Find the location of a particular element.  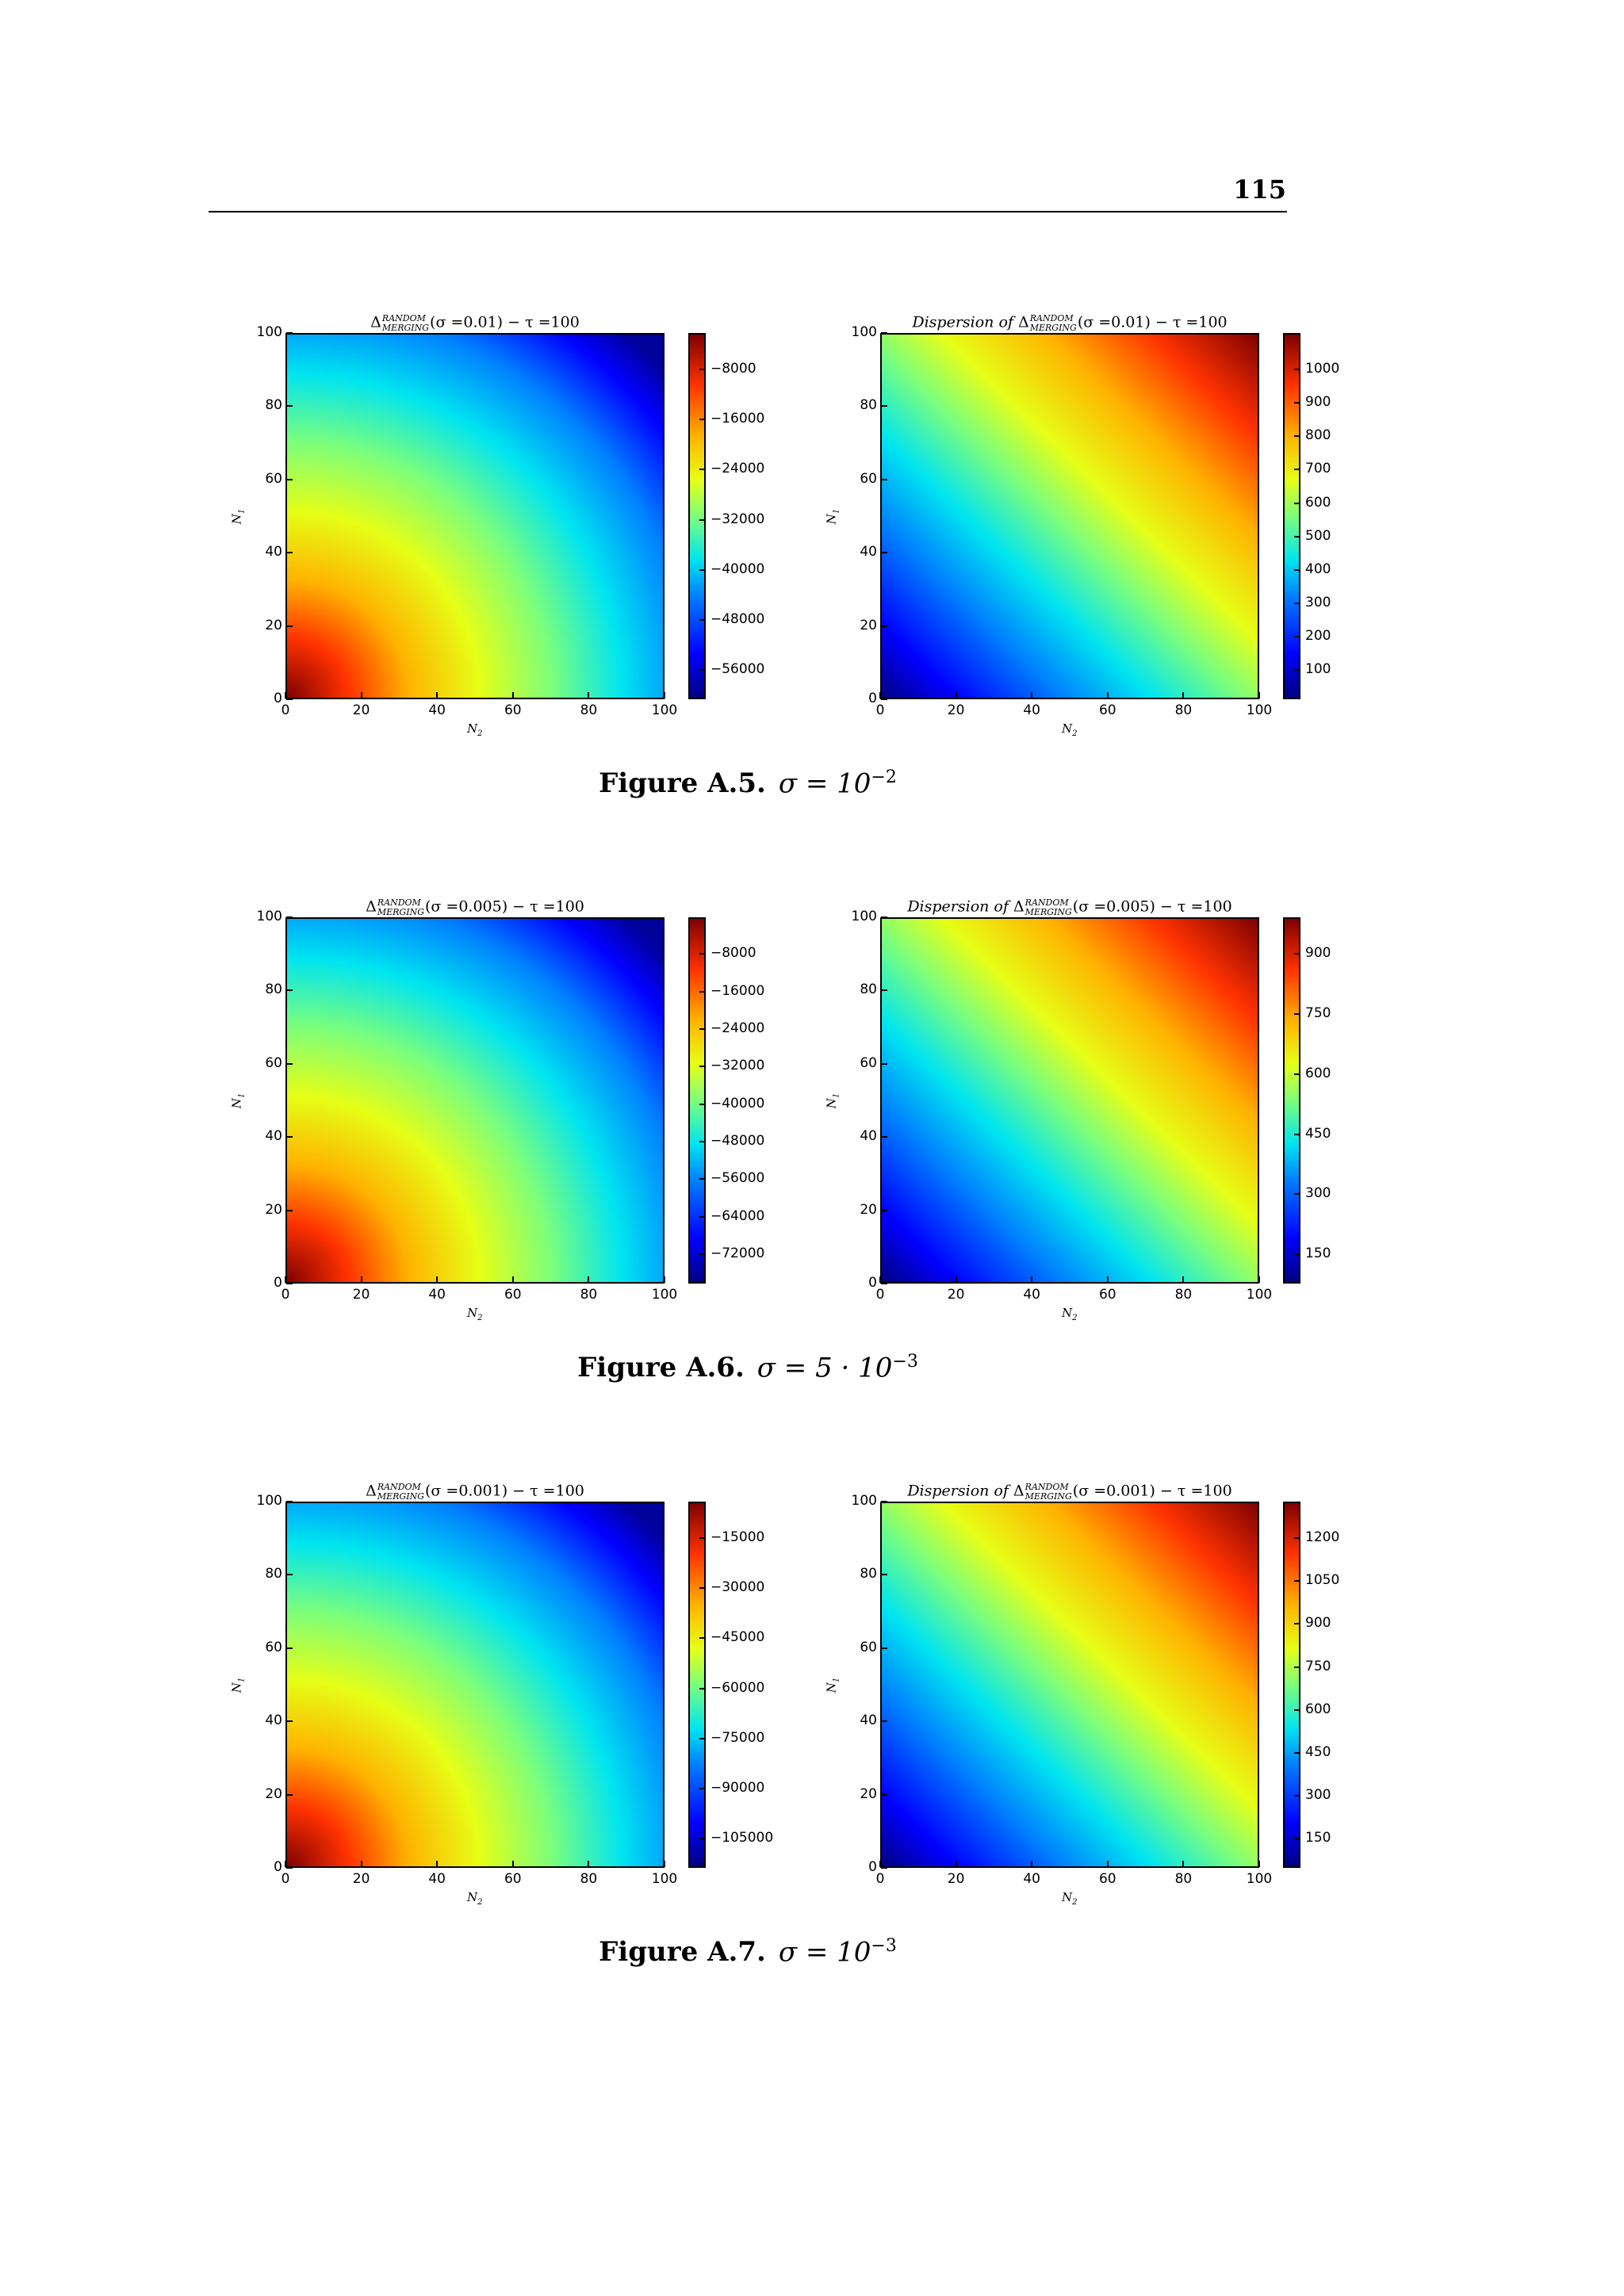

plot-title: Δ RANDOM MERGING (σ =0.005) − τ =100 is located at coordinates (475, 907).